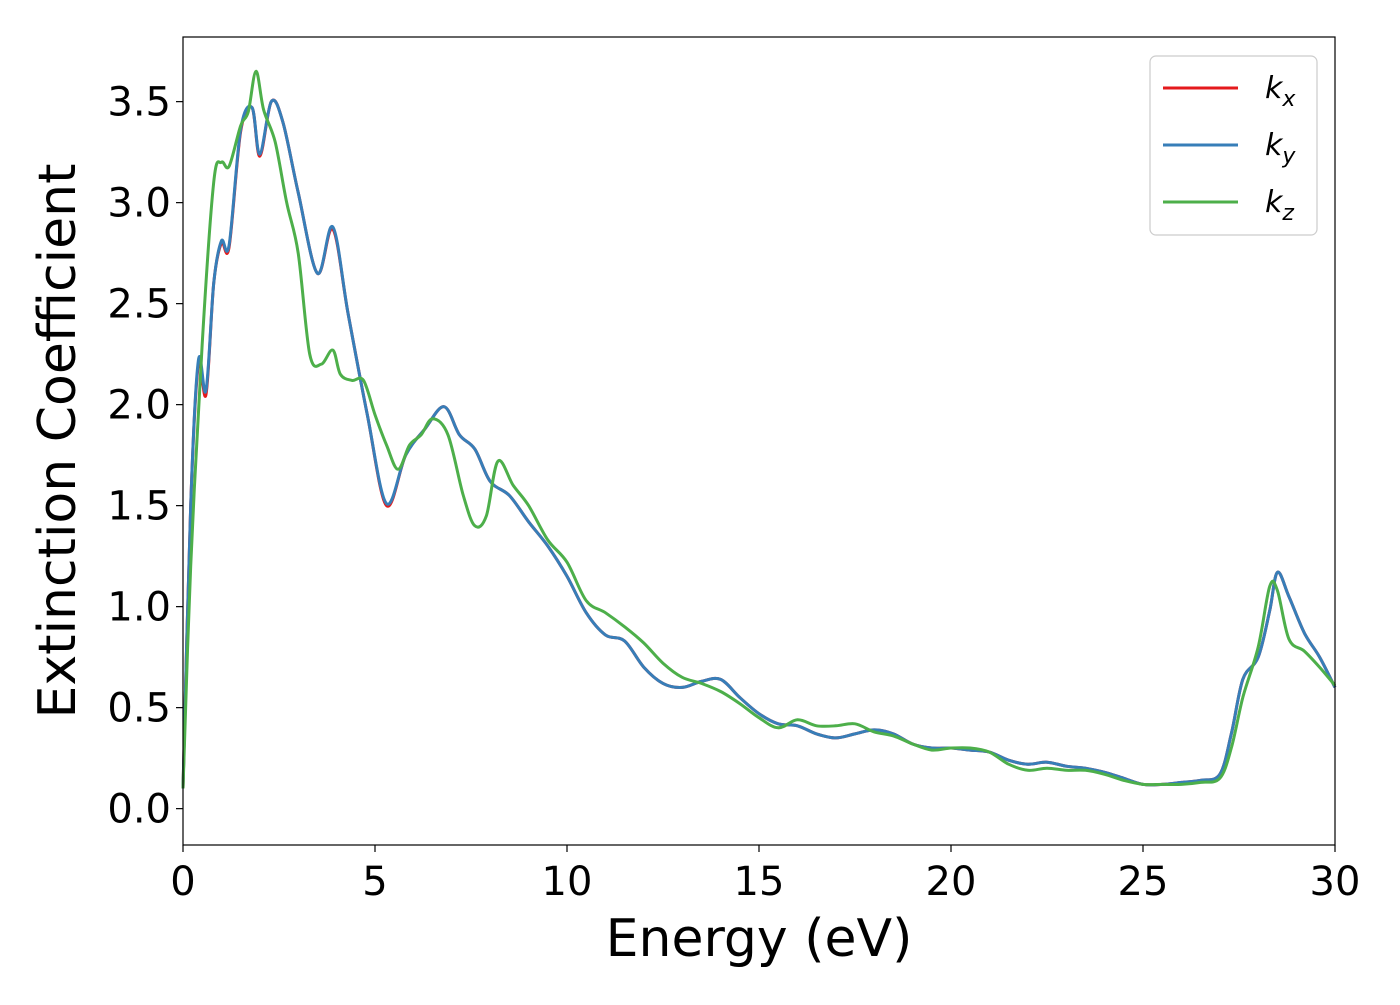 This screenshot has height=1005, width=1400. Describe the element at coordinates (182, 882) in the screenshot. I see `x-tick-label: 0` at that location.